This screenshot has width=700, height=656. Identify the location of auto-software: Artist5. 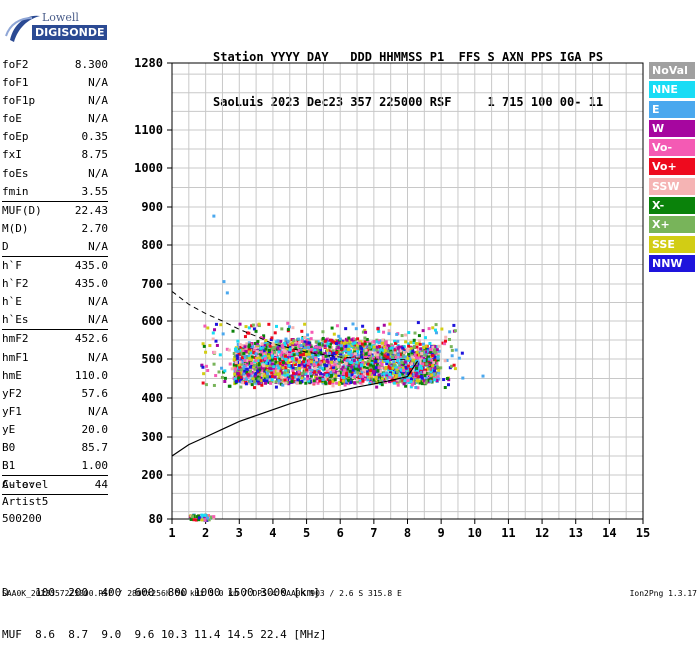
(25, 501).